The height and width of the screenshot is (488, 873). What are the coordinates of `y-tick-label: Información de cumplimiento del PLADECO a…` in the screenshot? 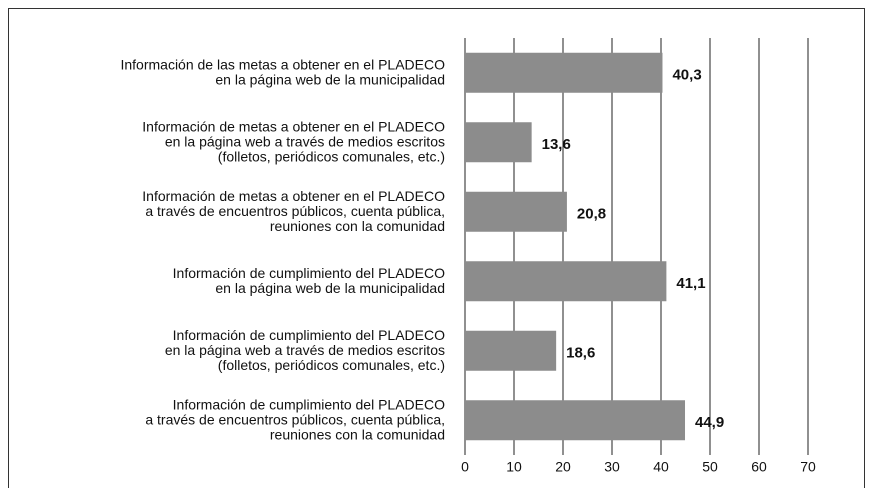 It's located at (295, 419).